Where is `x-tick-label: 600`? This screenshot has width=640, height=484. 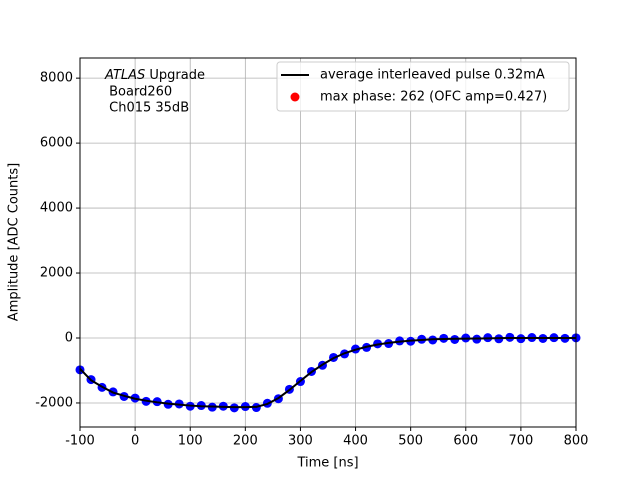 x-tick-label: 600 is located at coordinates (465, 441).